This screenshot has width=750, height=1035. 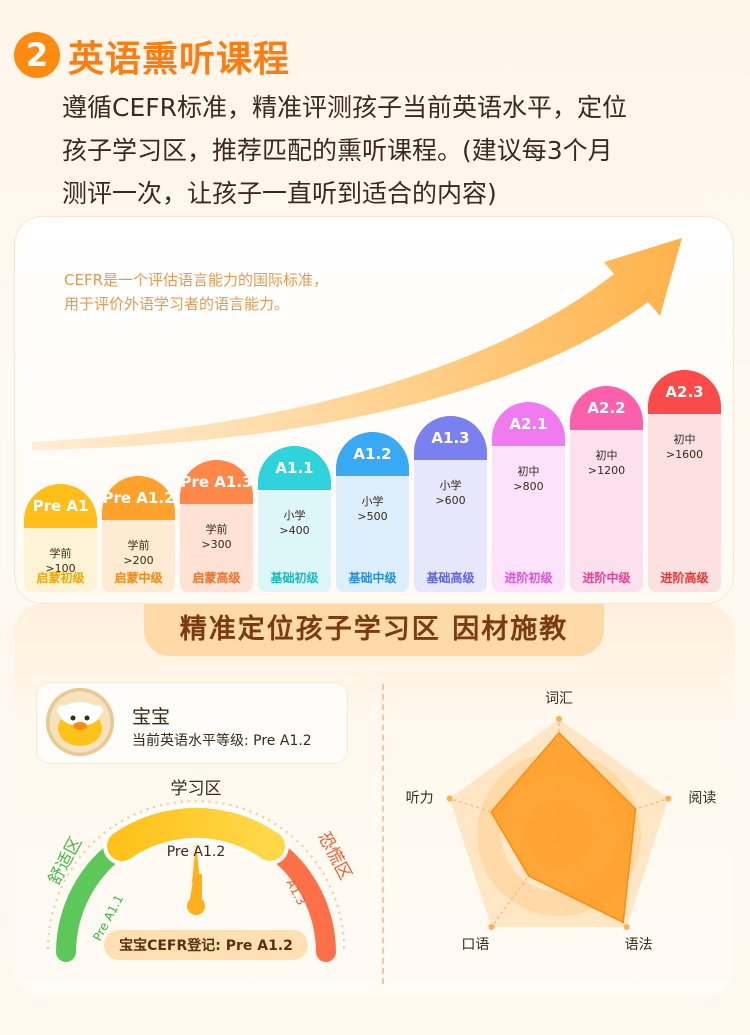 I want to click on level-body: 学前 >300 启蒙高级, so click(x=216, y=548).